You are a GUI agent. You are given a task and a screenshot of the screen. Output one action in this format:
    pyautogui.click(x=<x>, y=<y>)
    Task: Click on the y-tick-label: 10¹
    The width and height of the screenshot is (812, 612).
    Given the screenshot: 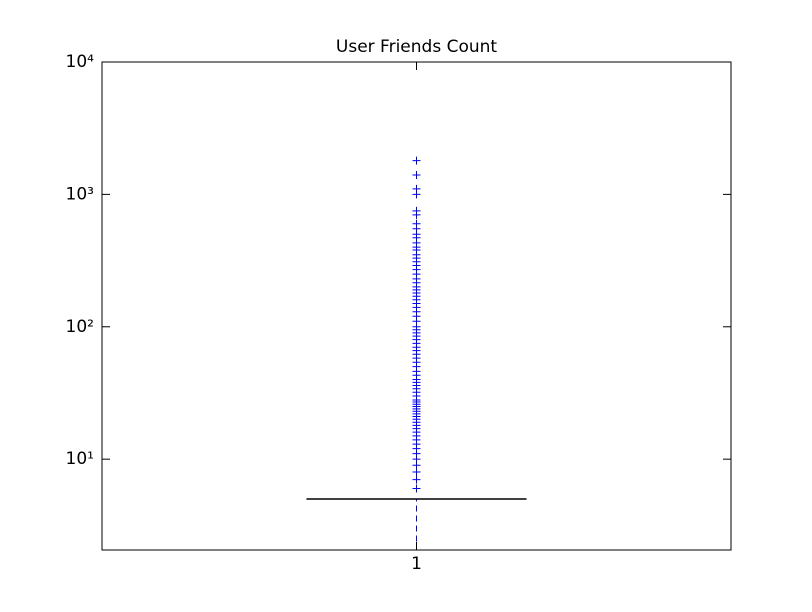 What is the action you would take?
    pyautogui.click(x=80, y=459)
    